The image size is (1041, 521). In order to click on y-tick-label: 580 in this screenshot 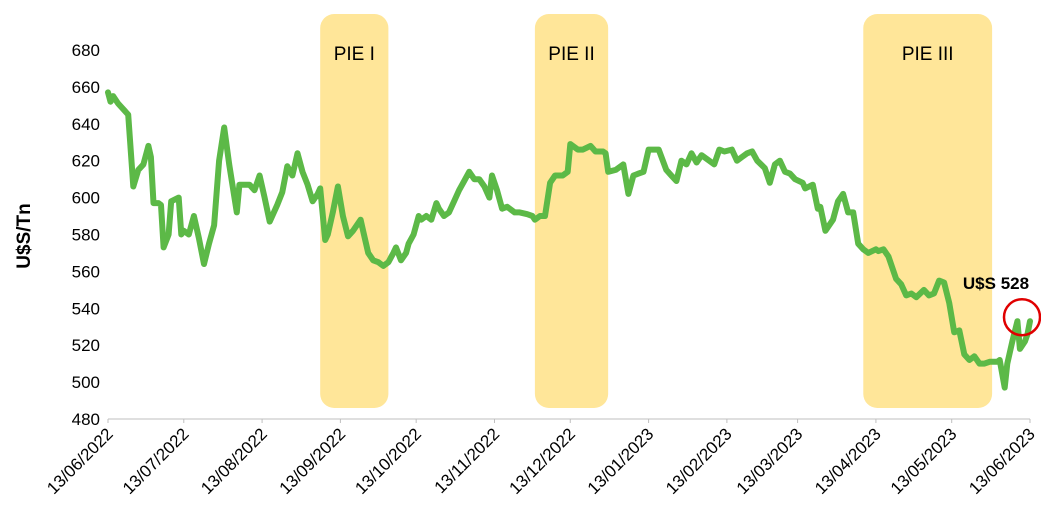, I will do `click(86, 235)`.